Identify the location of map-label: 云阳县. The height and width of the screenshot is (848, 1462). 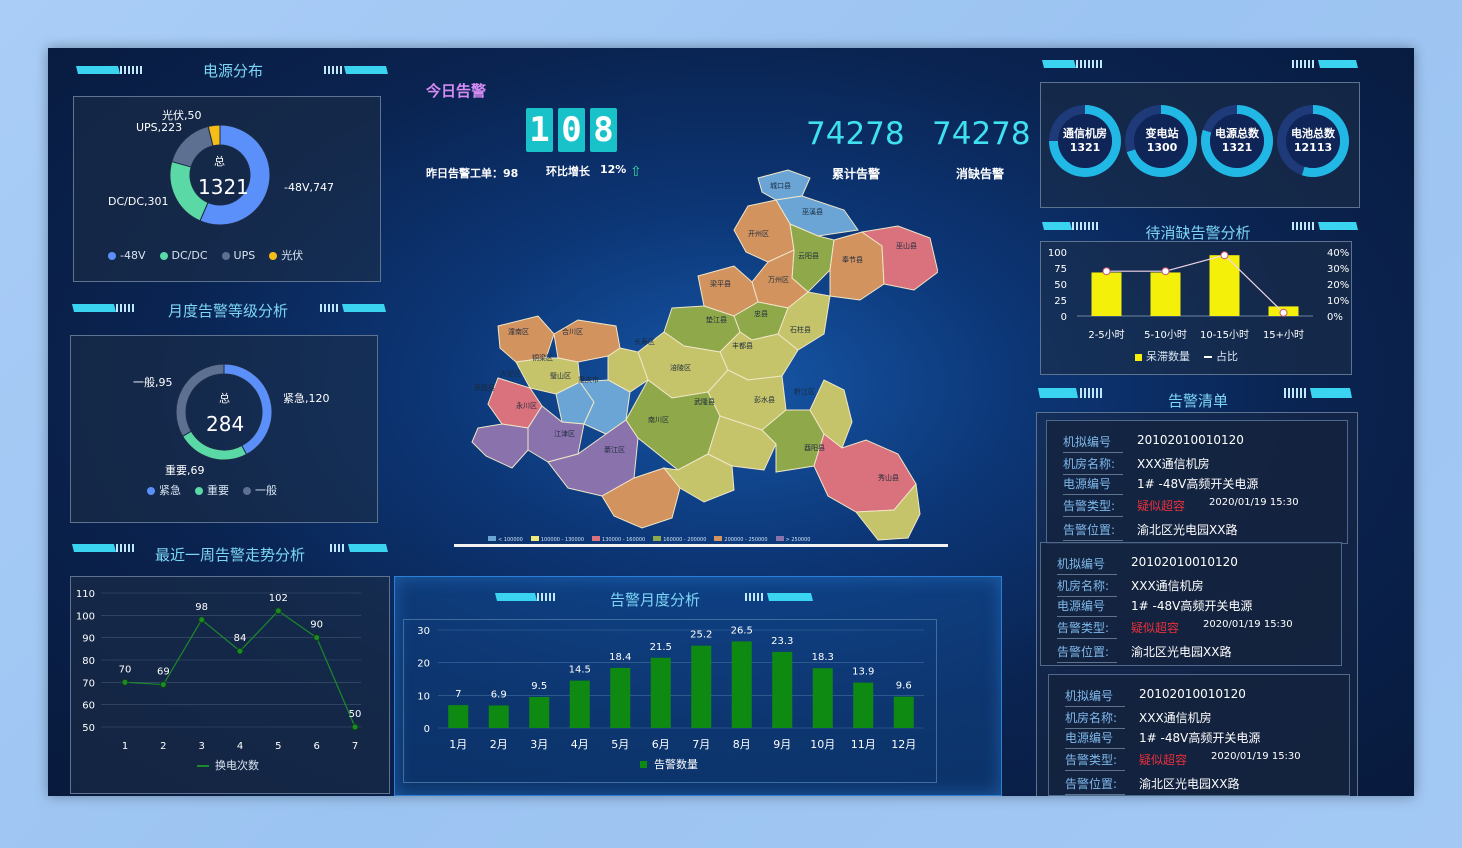
(808, 255).